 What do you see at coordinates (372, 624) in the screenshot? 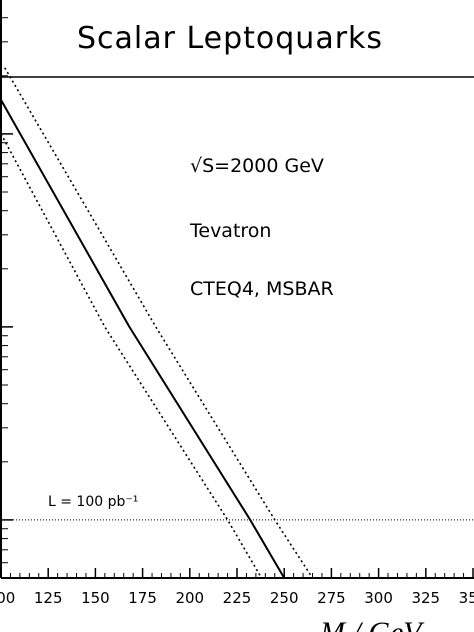
I see `x-axis-label: M / GeV` at bounding box center [372, 624].